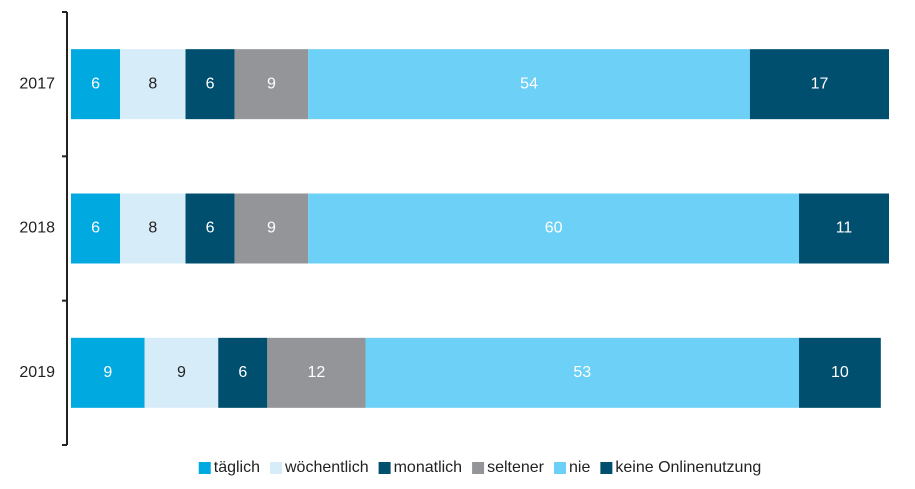 The image size is (915, 489). Describe the element at coordinates (579, 467) in the screenshot. I see `legend-label: nie` at that location.